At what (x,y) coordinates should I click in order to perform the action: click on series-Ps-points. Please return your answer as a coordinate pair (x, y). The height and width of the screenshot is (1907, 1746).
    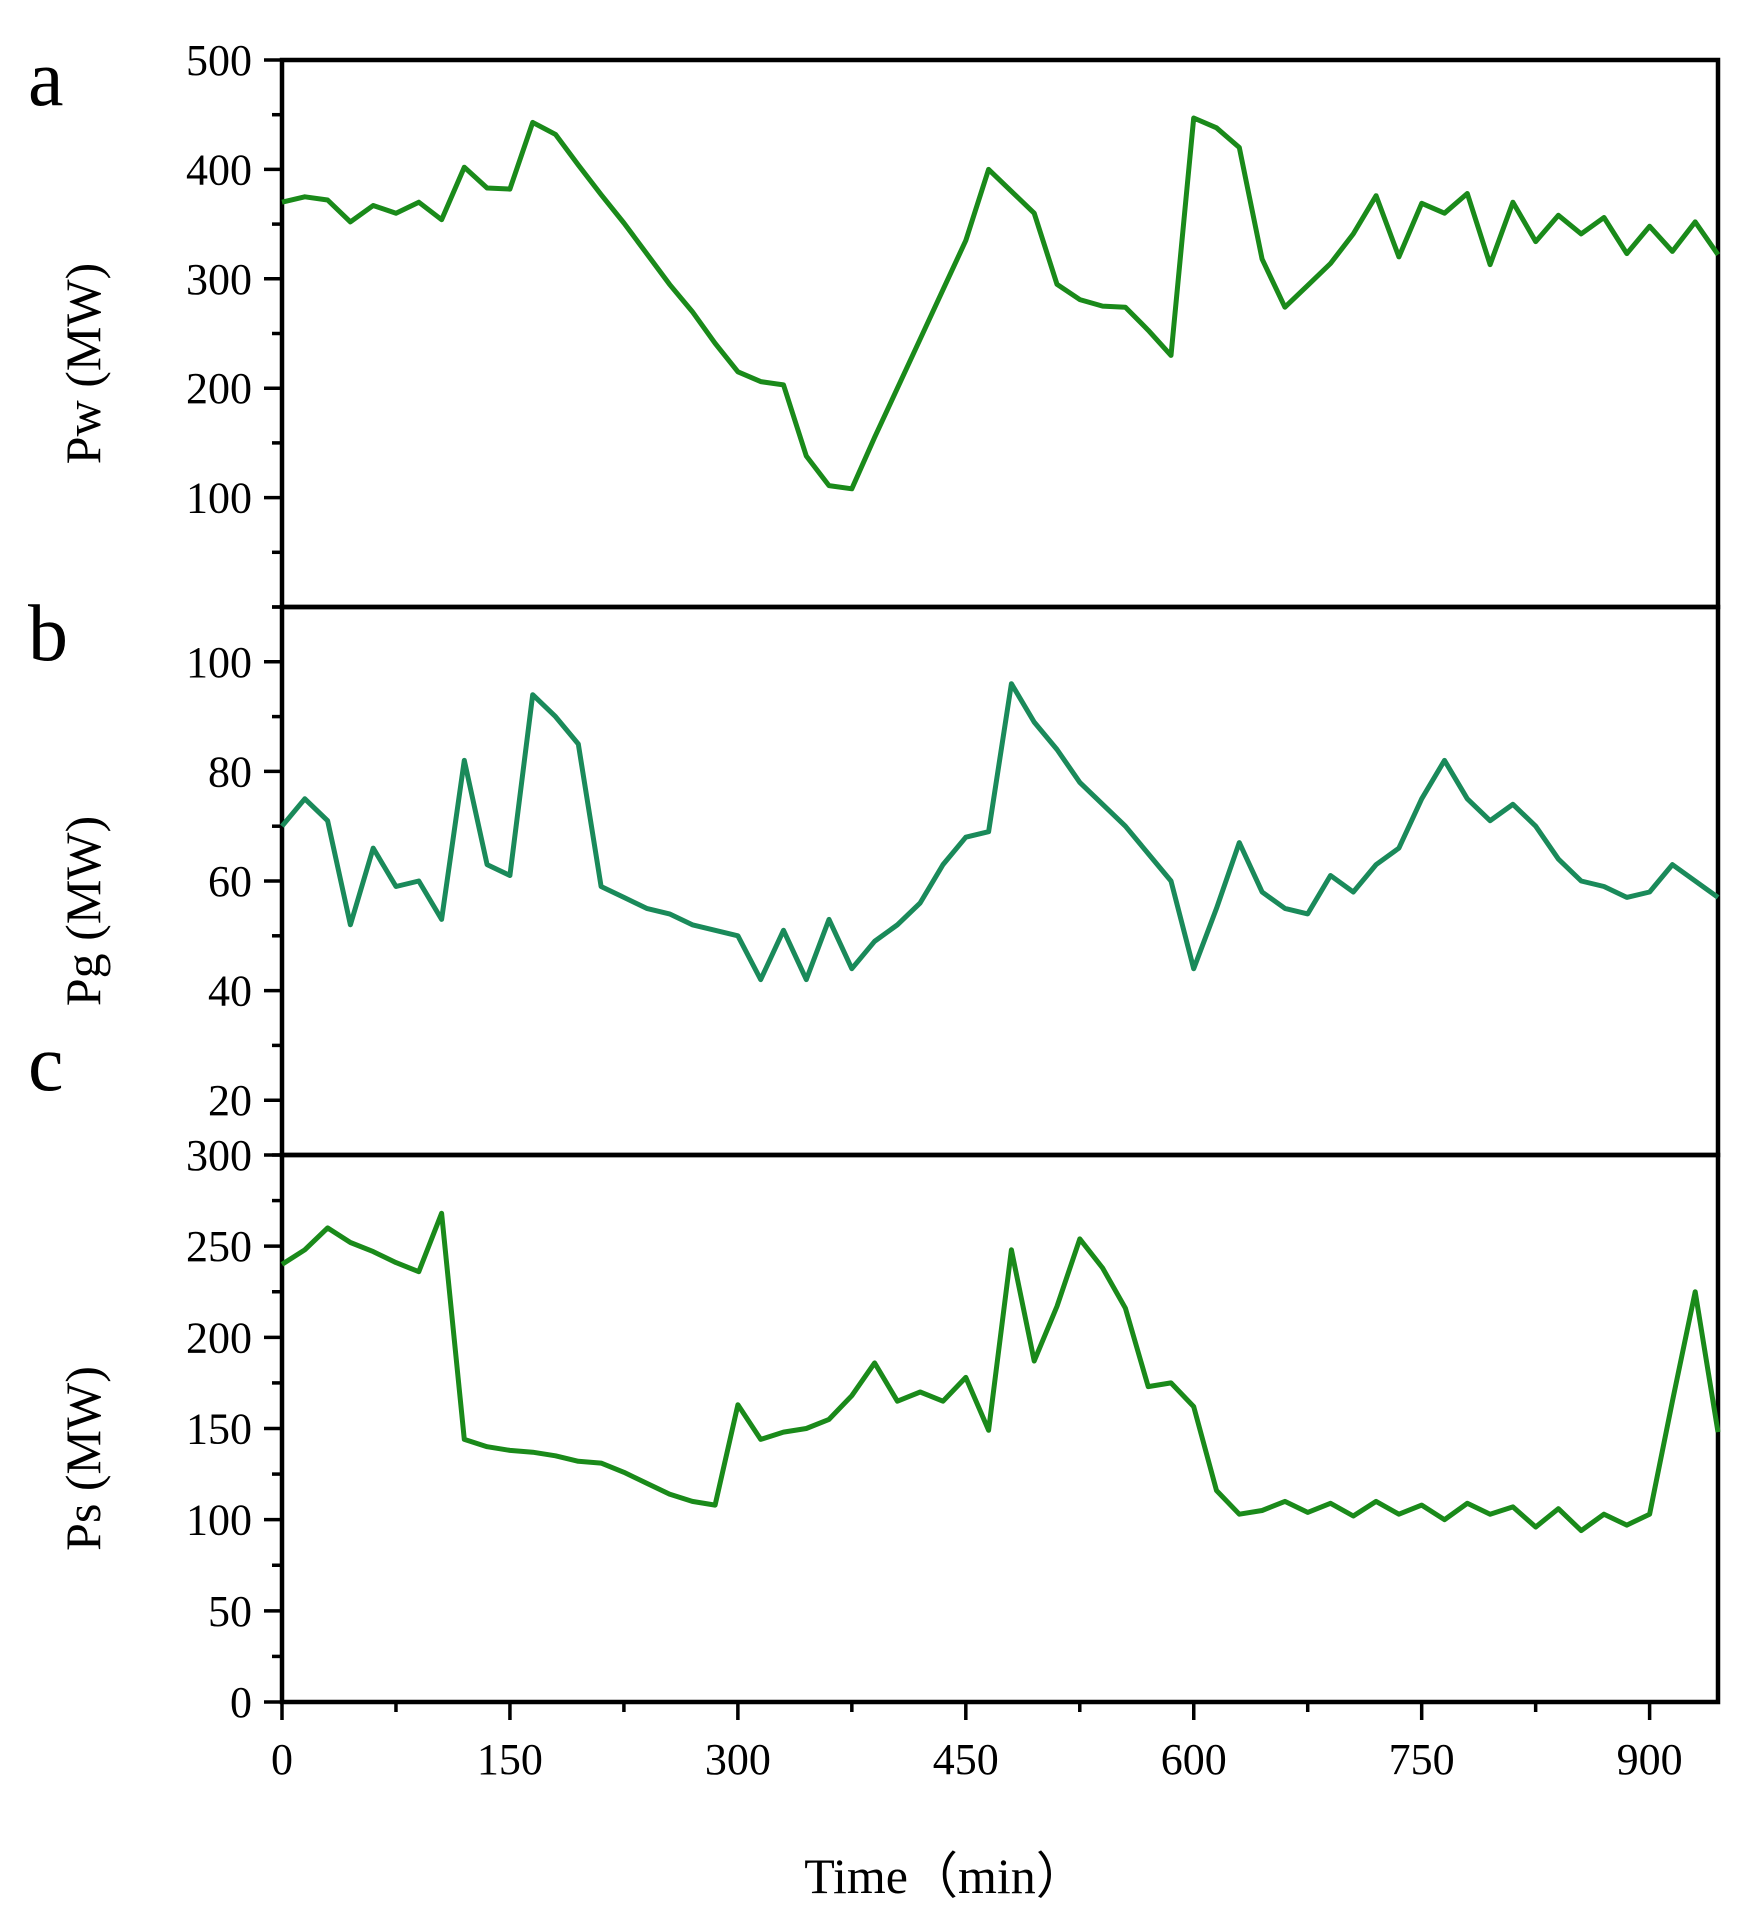
    Looking at the image, I should click on (1000, 1372).